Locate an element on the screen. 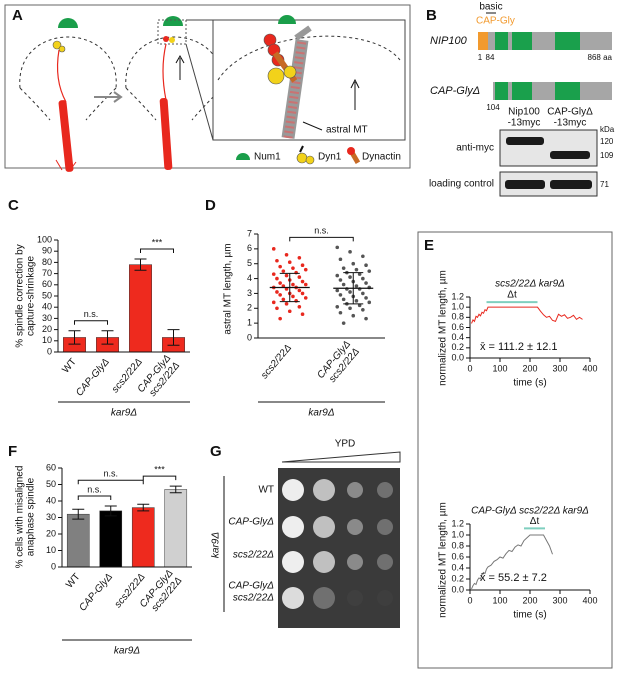 Image resolution: width=617 pixels, height=674 pixels. y-tick-label: 5 is located at coordinates (249, 263).